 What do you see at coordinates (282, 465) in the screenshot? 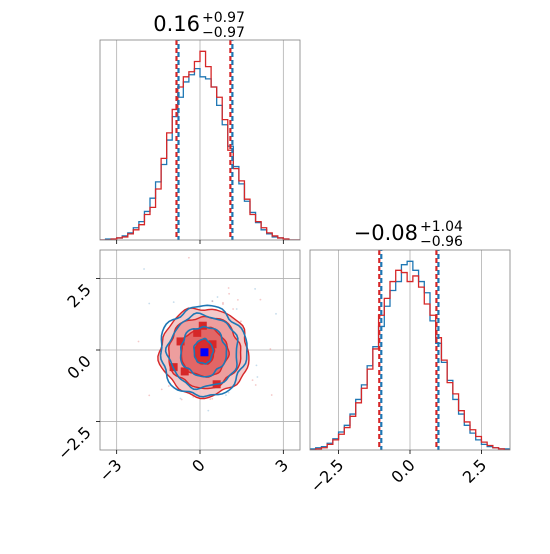
I see `joint-x-tick-label-2: 3` at bounding box center [282, 465].